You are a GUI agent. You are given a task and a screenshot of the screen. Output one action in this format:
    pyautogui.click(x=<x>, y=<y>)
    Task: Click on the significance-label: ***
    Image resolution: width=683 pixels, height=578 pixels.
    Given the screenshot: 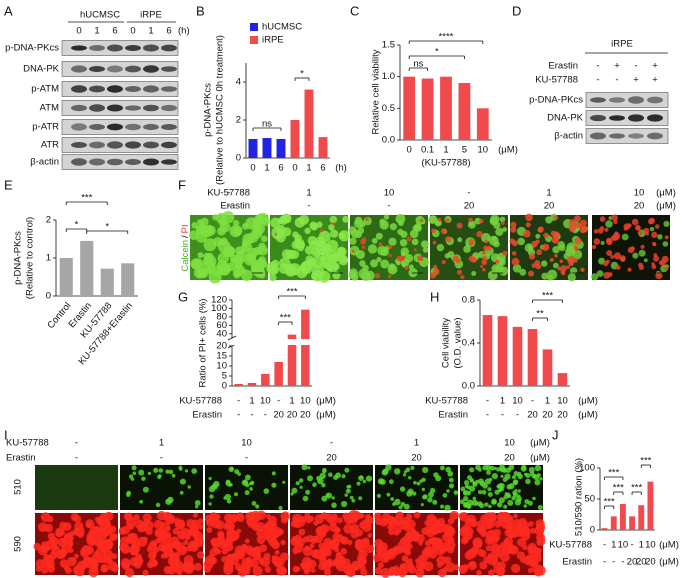 What is the action you would take?
    pyautogui.click(x=618, y=488)
    